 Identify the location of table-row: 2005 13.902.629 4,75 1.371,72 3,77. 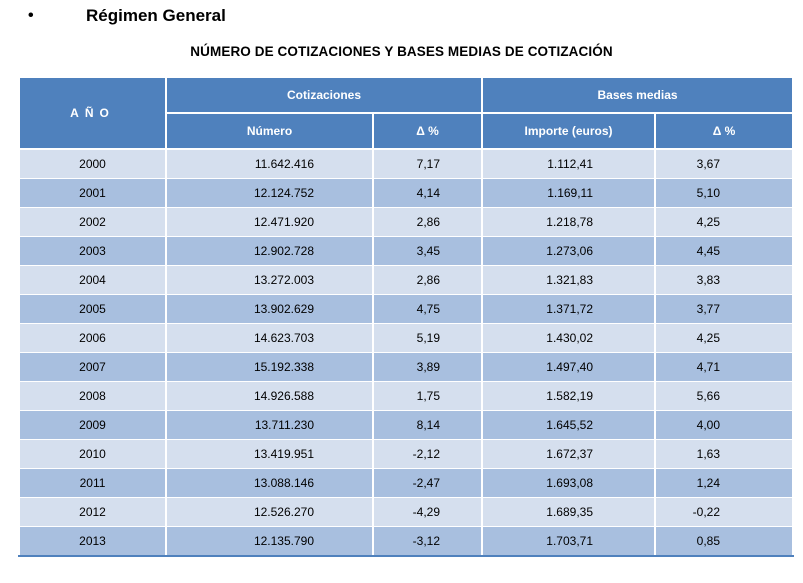
(406, 309).